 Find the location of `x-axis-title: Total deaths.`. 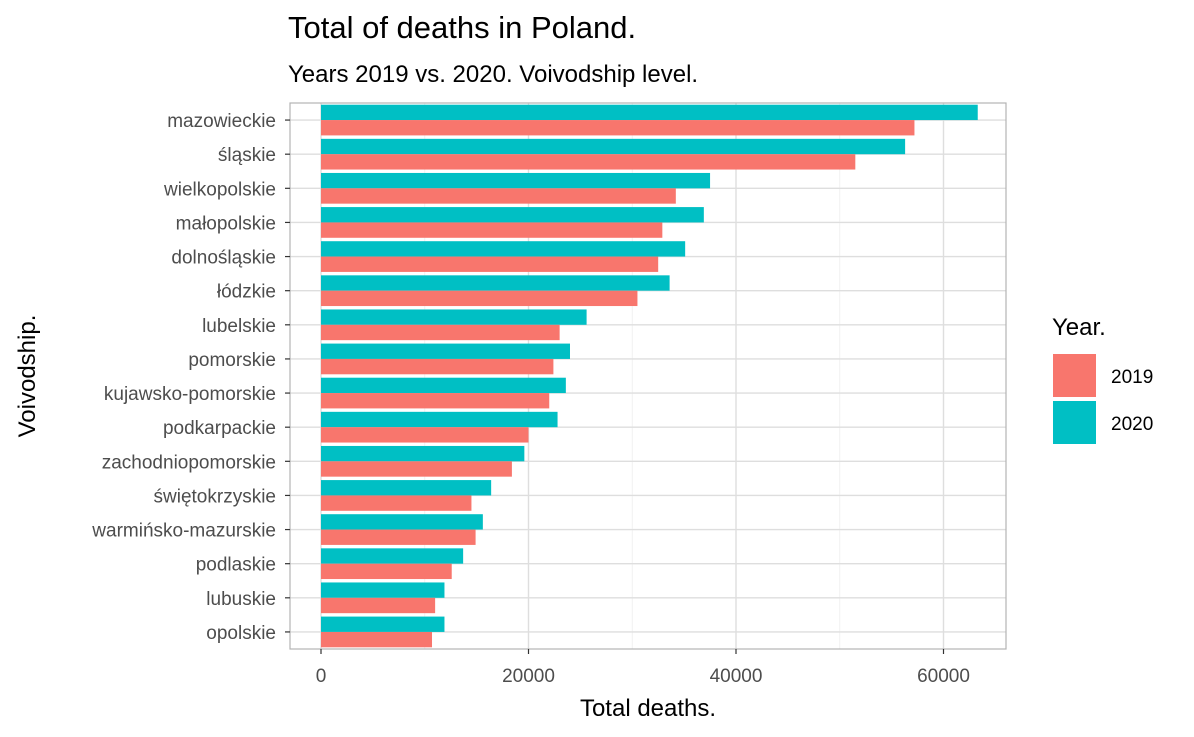

x-axis-title: Total deaths. is located at coordinates (648, 708).